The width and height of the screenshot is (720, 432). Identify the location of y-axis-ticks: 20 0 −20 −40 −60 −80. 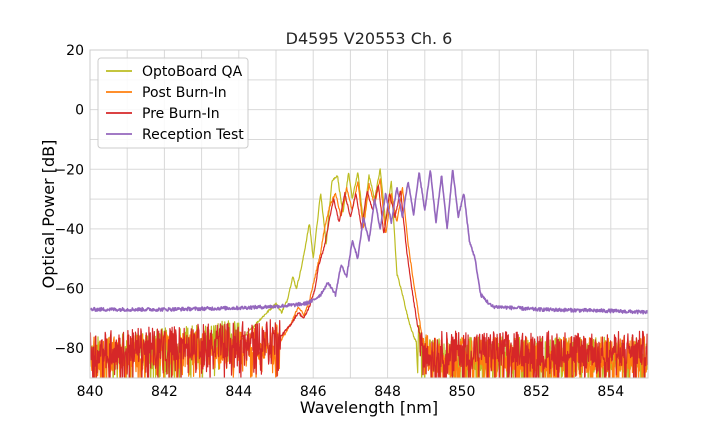
(69, 200).